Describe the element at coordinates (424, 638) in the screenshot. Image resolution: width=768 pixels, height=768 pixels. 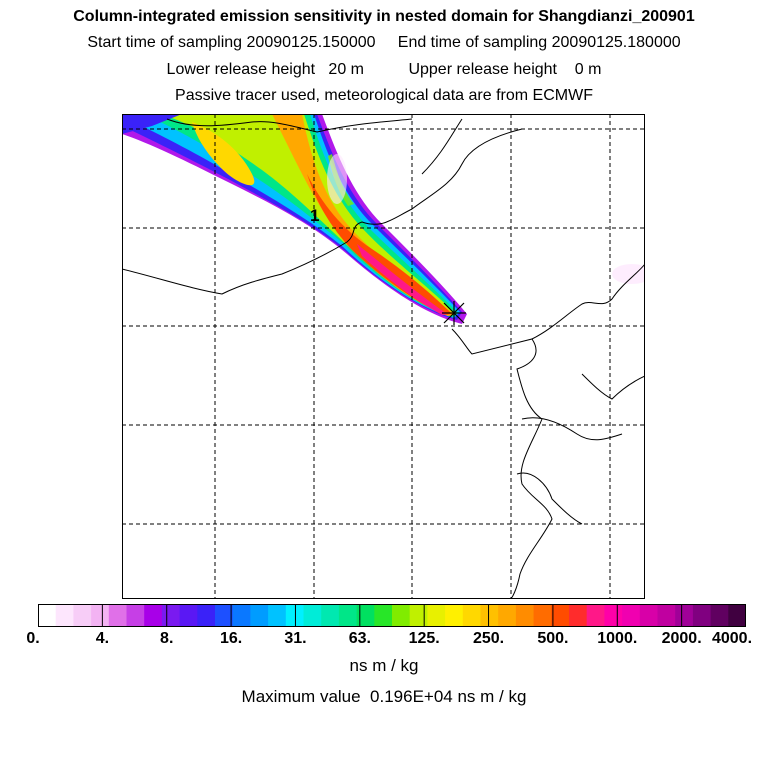
I see `colorbar-tick-label: 125.` at that location.